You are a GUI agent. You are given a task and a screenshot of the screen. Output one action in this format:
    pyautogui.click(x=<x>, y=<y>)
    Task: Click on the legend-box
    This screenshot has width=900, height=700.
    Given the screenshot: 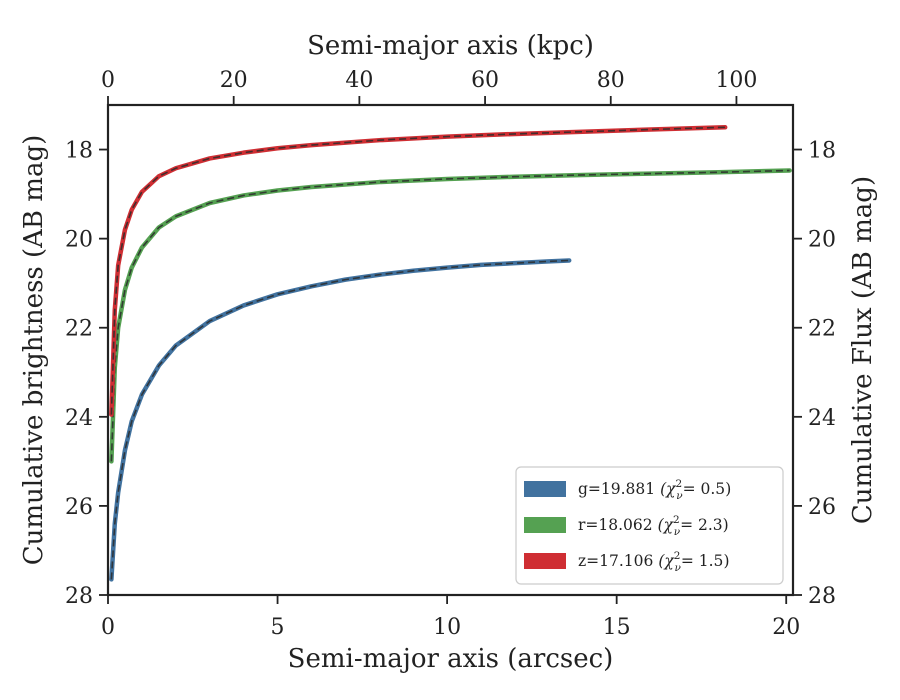 What is the action you would take?
    pyautogui.click(x=649, y=525)
    